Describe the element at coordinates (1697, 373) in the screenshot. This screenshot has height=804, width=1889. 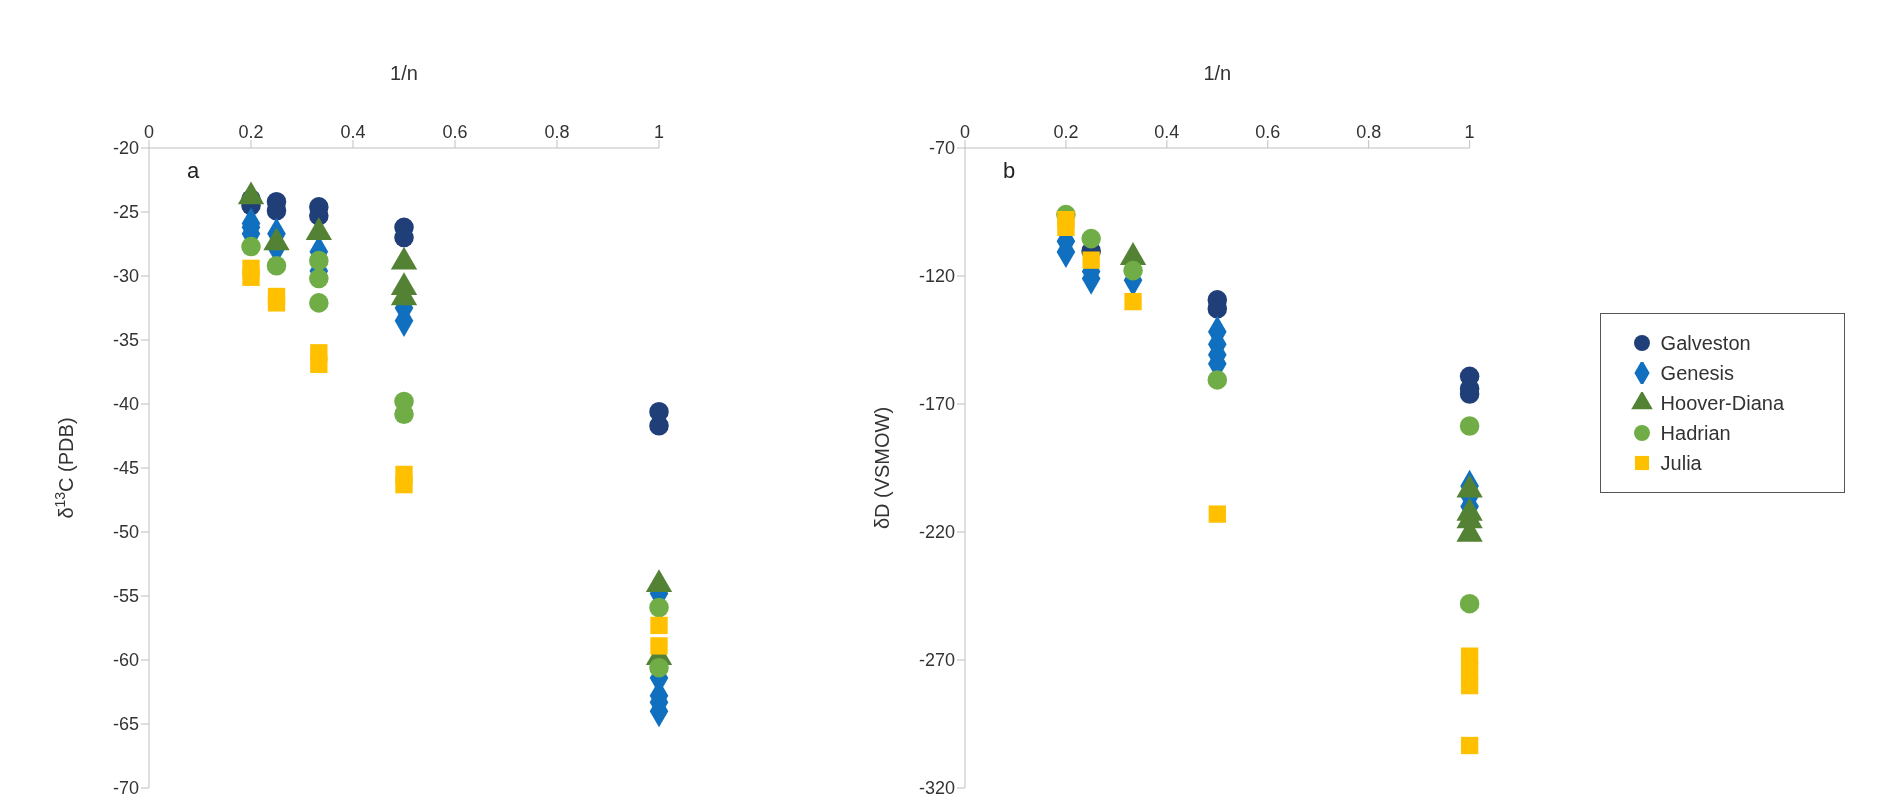
I see `legend-label: Genesis` at that location.